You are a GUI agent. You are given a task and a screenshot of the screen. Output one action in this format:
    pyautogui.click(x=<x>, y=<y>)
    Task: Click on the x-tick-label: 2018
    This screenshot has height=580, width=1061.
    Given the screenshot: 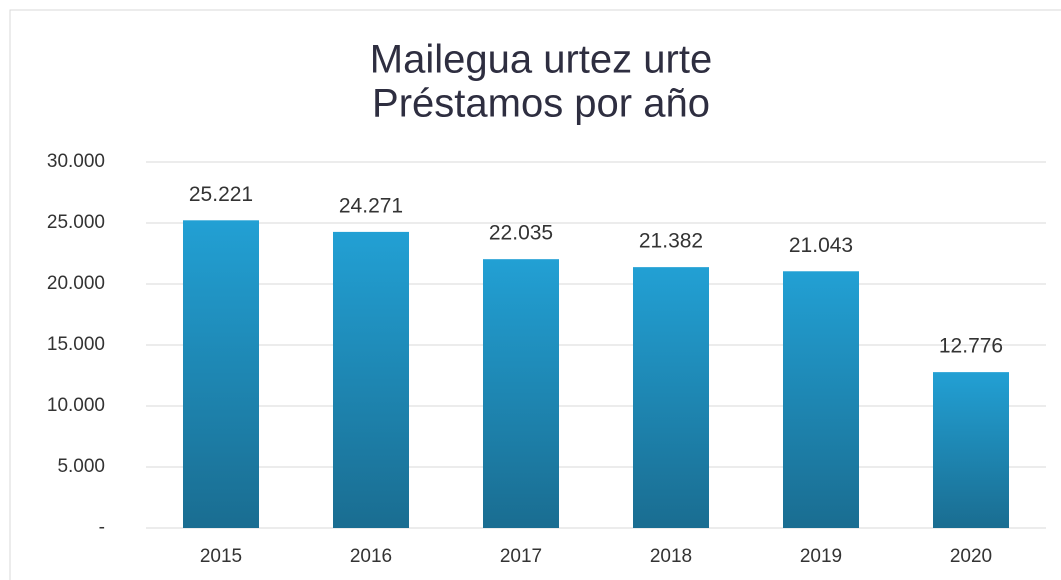 What is the action you would take?
    pyautogui.click(x=671, y=556)
    